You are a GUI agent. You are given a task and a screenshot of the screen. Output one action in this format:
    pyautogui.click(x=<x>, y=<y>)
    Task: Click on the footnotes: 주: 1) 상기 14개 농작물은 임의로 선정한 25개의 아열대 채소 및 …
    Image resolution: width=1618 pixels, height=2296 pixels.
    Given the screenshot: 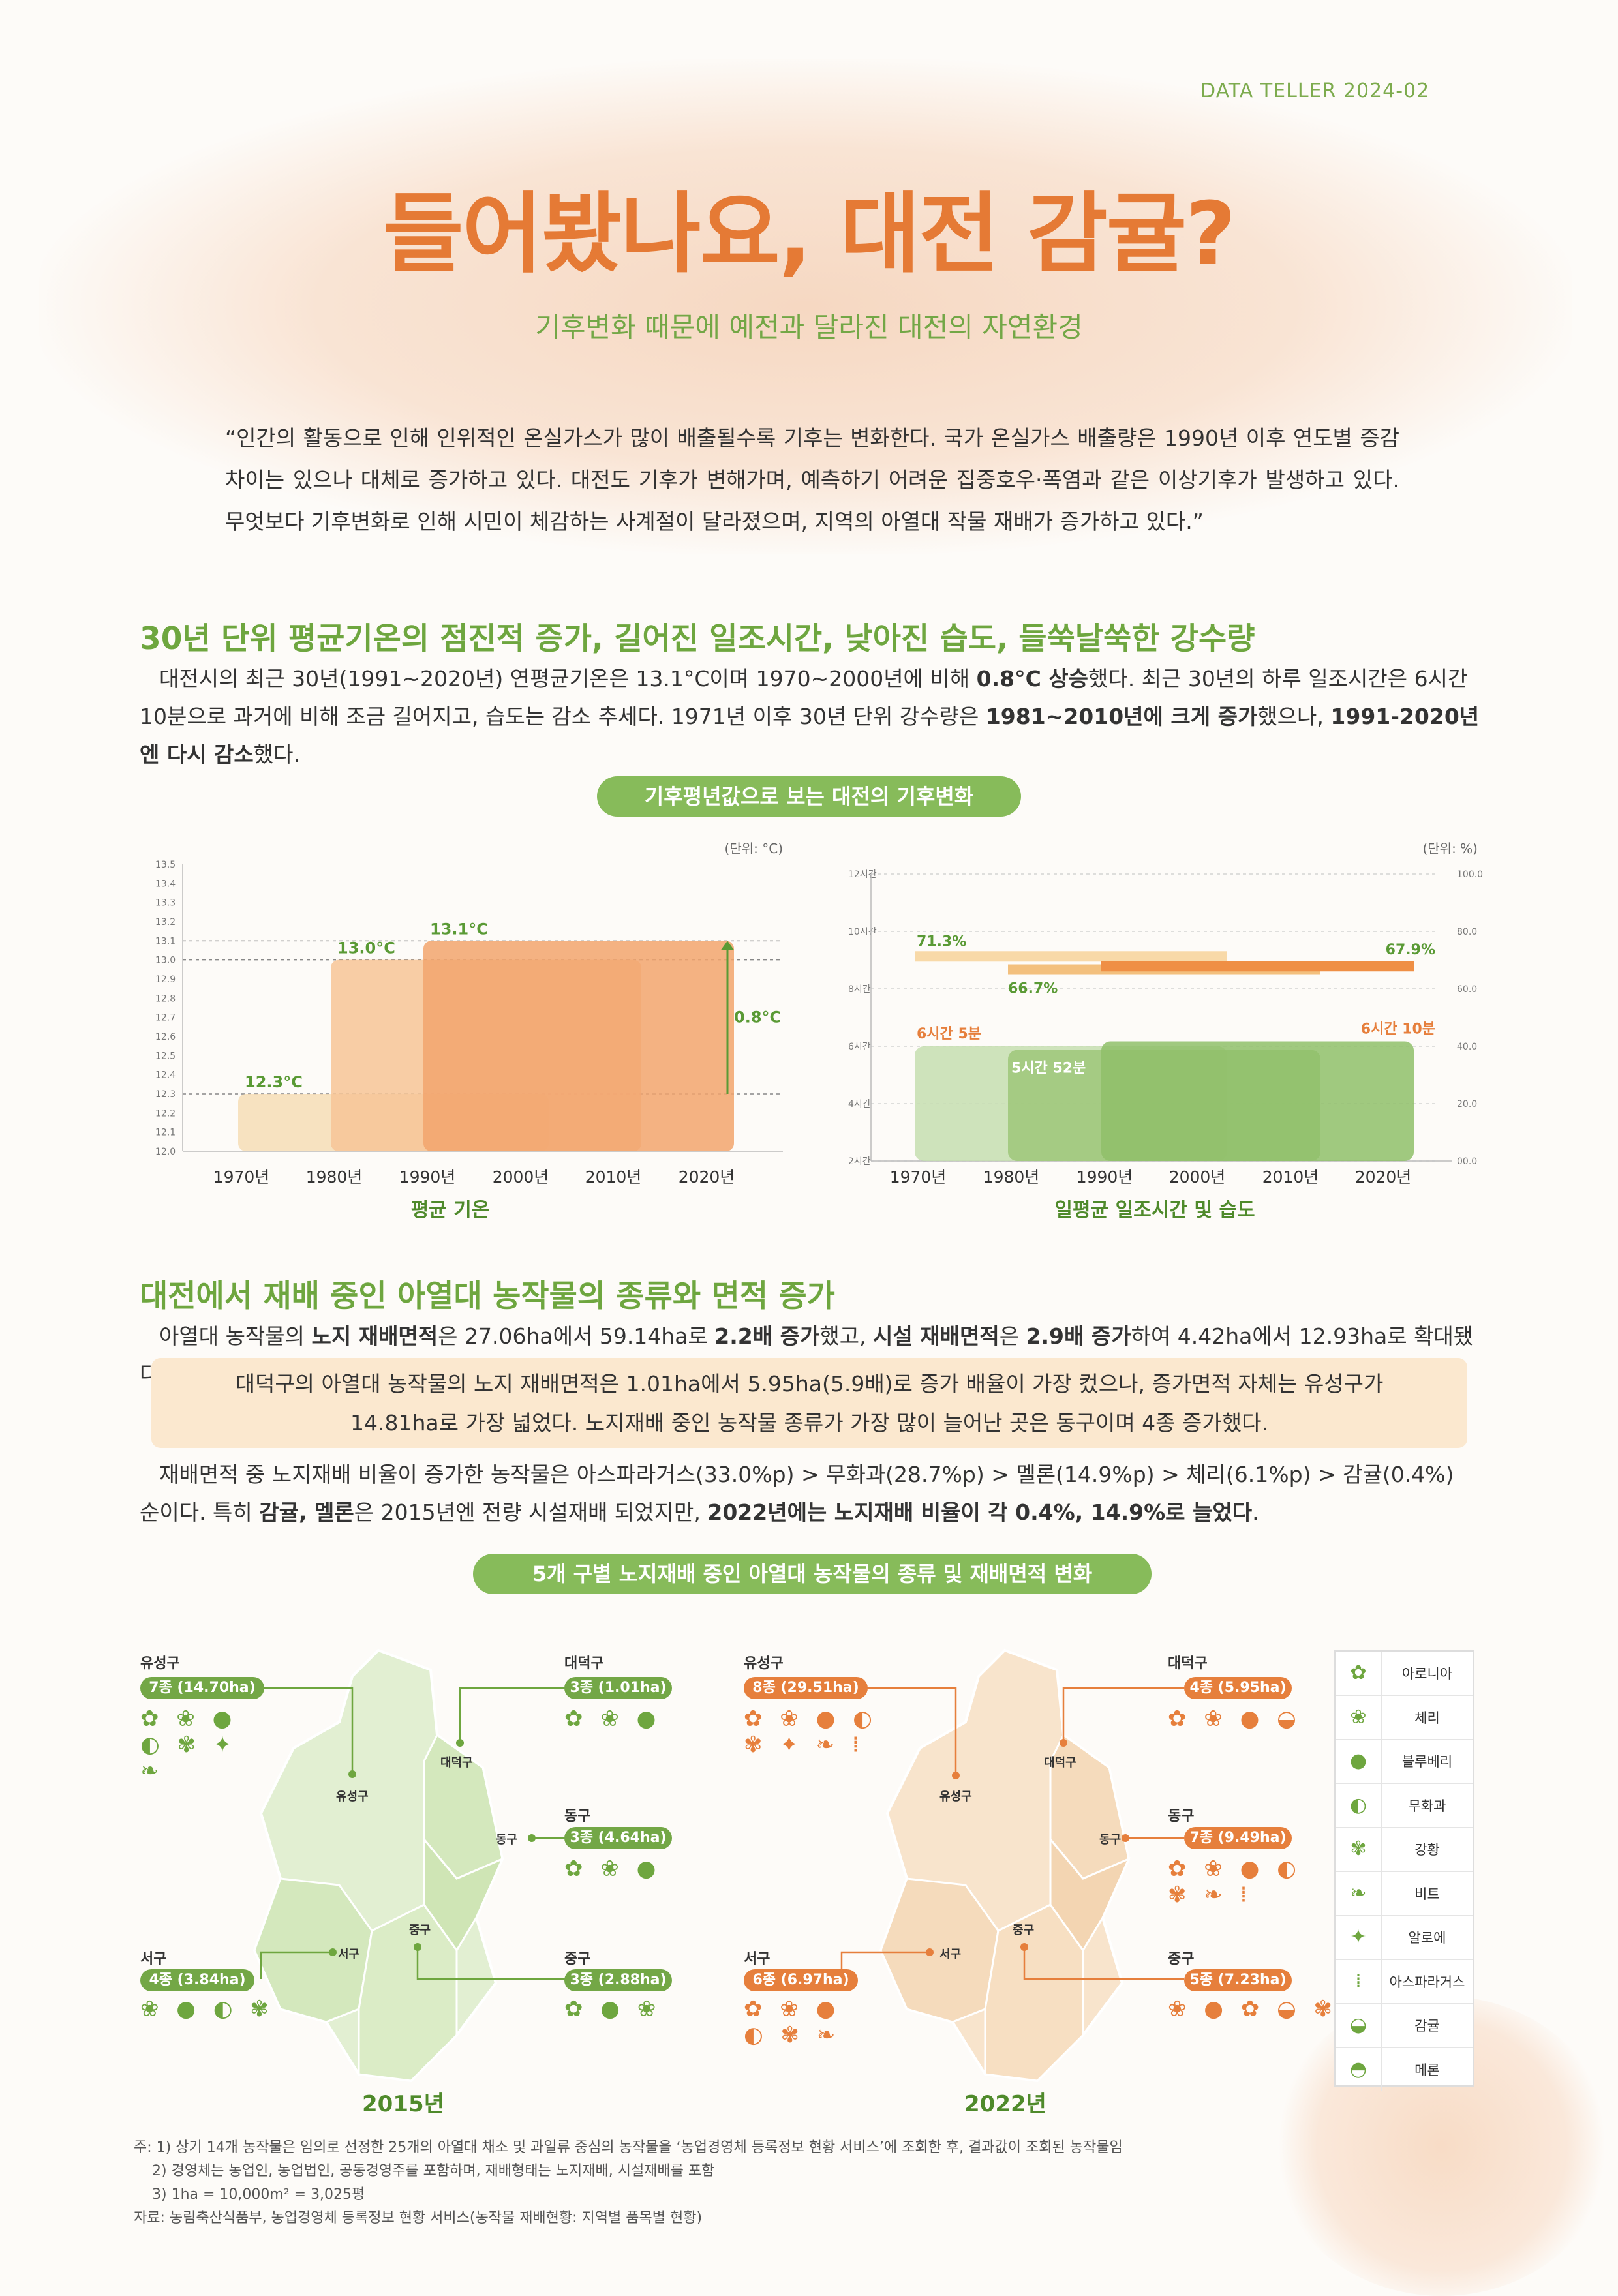 What is the action you would take?
    pyautogui.click(x=628, y=2183)
    